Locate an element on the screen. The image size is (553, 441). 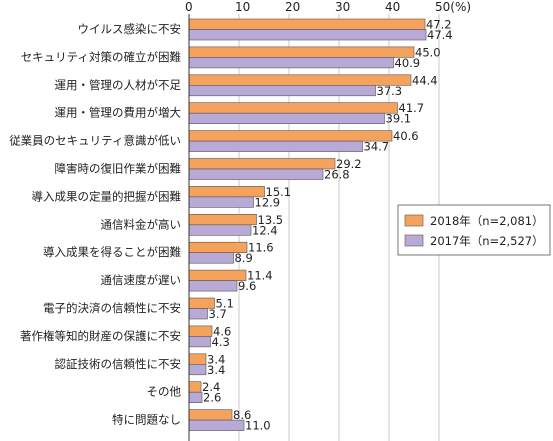
category-label: 通信料金が高い is located at coordinates (141, 224).